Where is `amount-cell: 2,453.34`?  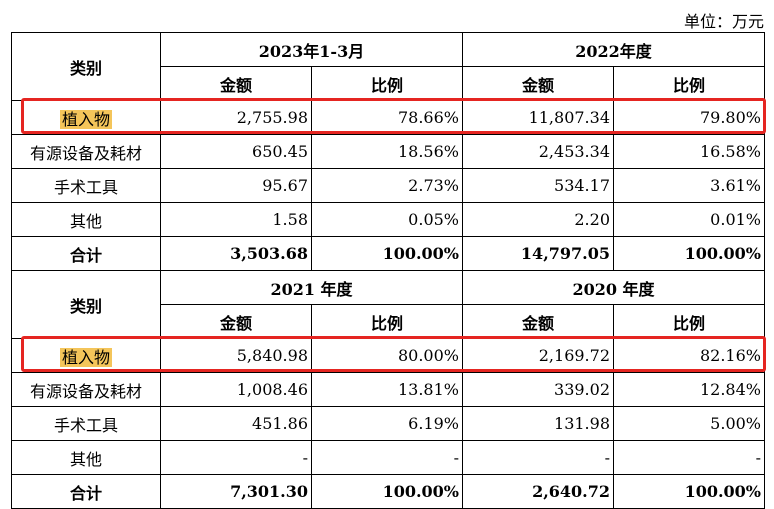
amount-cell: 2,453.34 is located at coordinates (538, 151).